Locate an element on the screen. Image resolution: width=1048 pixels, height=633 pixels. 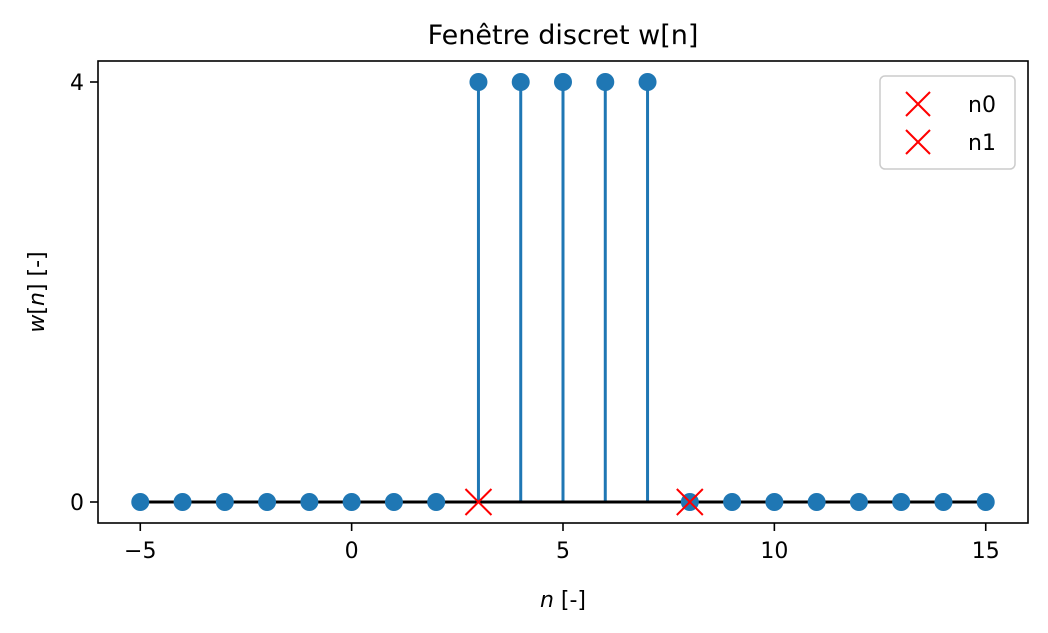
legend-marker-n0-stroke is located at coordinates (918, 104).